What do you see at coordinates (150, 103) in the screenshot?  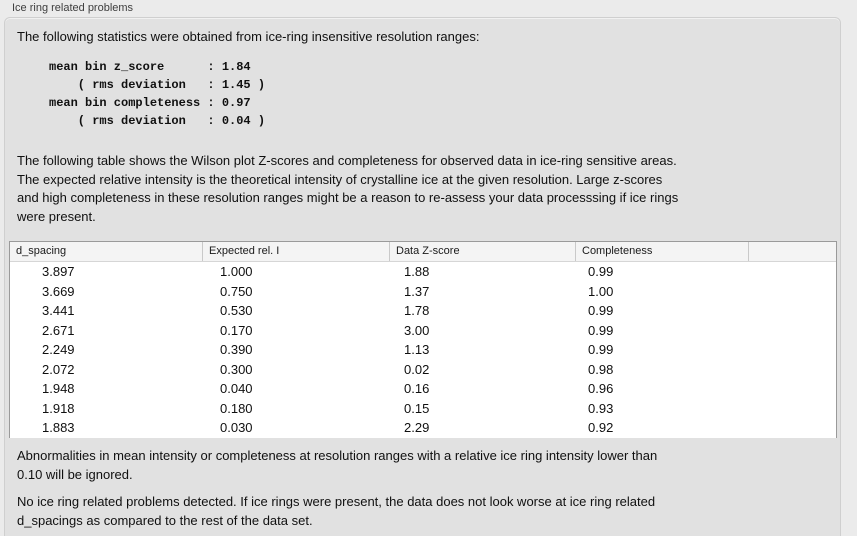 I see `stat-line-mean-completeness: mean bin completeness : 0.97` at bounding box center [150, 103].